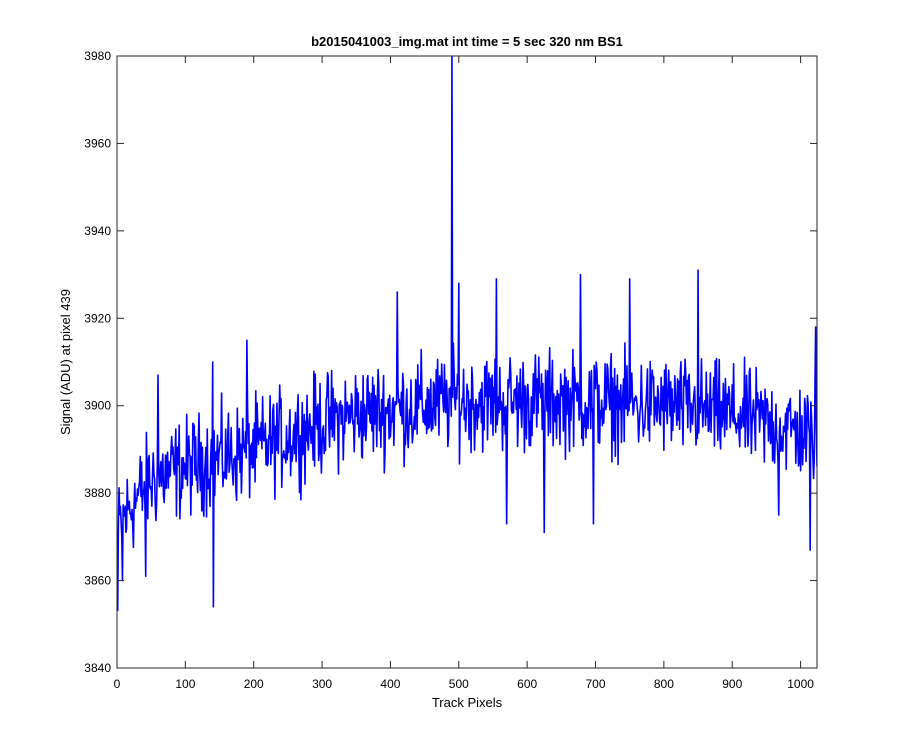 This screenshot has height=755, width=900. Describe the element at coordinates (185, 684) in the screenshot. I see `x-tick-label: 100` at that location.